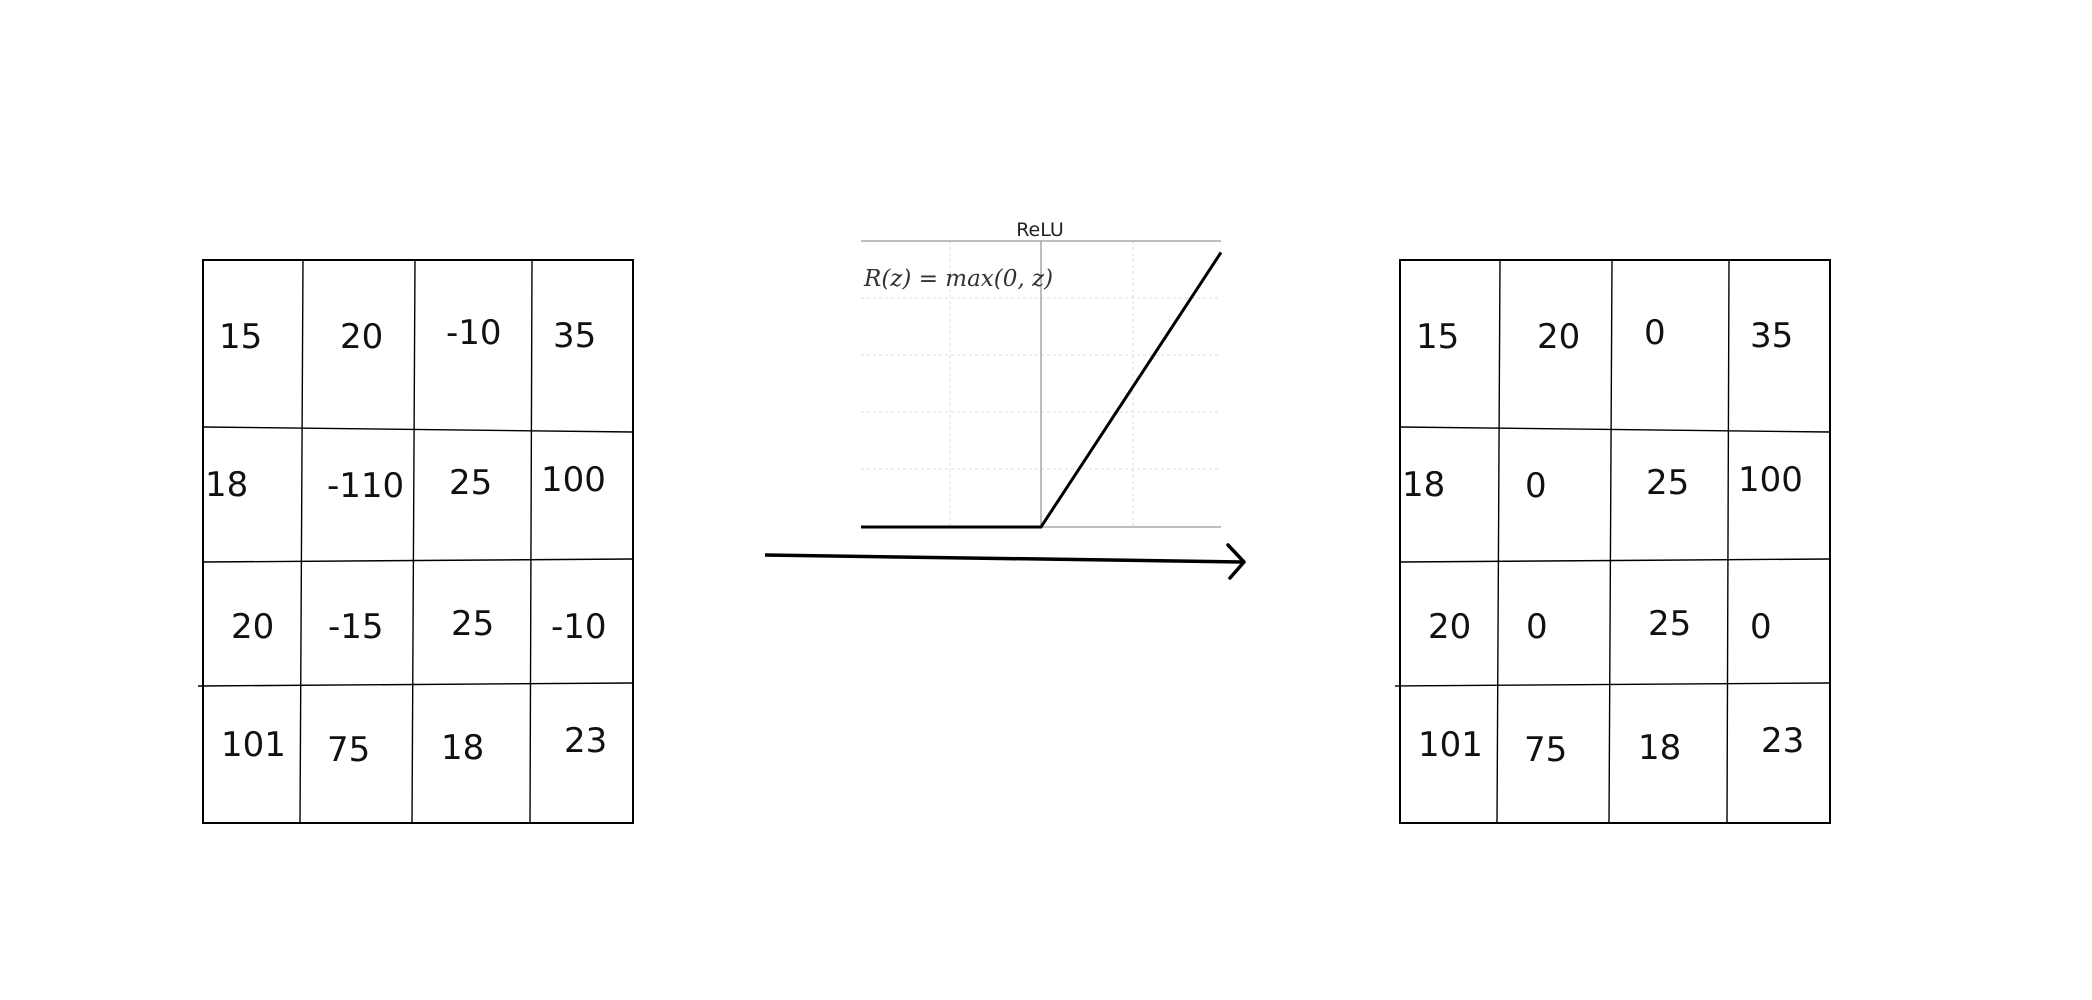 Image resolution: width=2092 pixels, height=1000 pixels. I want to click on chart-title: ReLU, so click(1040, 230).